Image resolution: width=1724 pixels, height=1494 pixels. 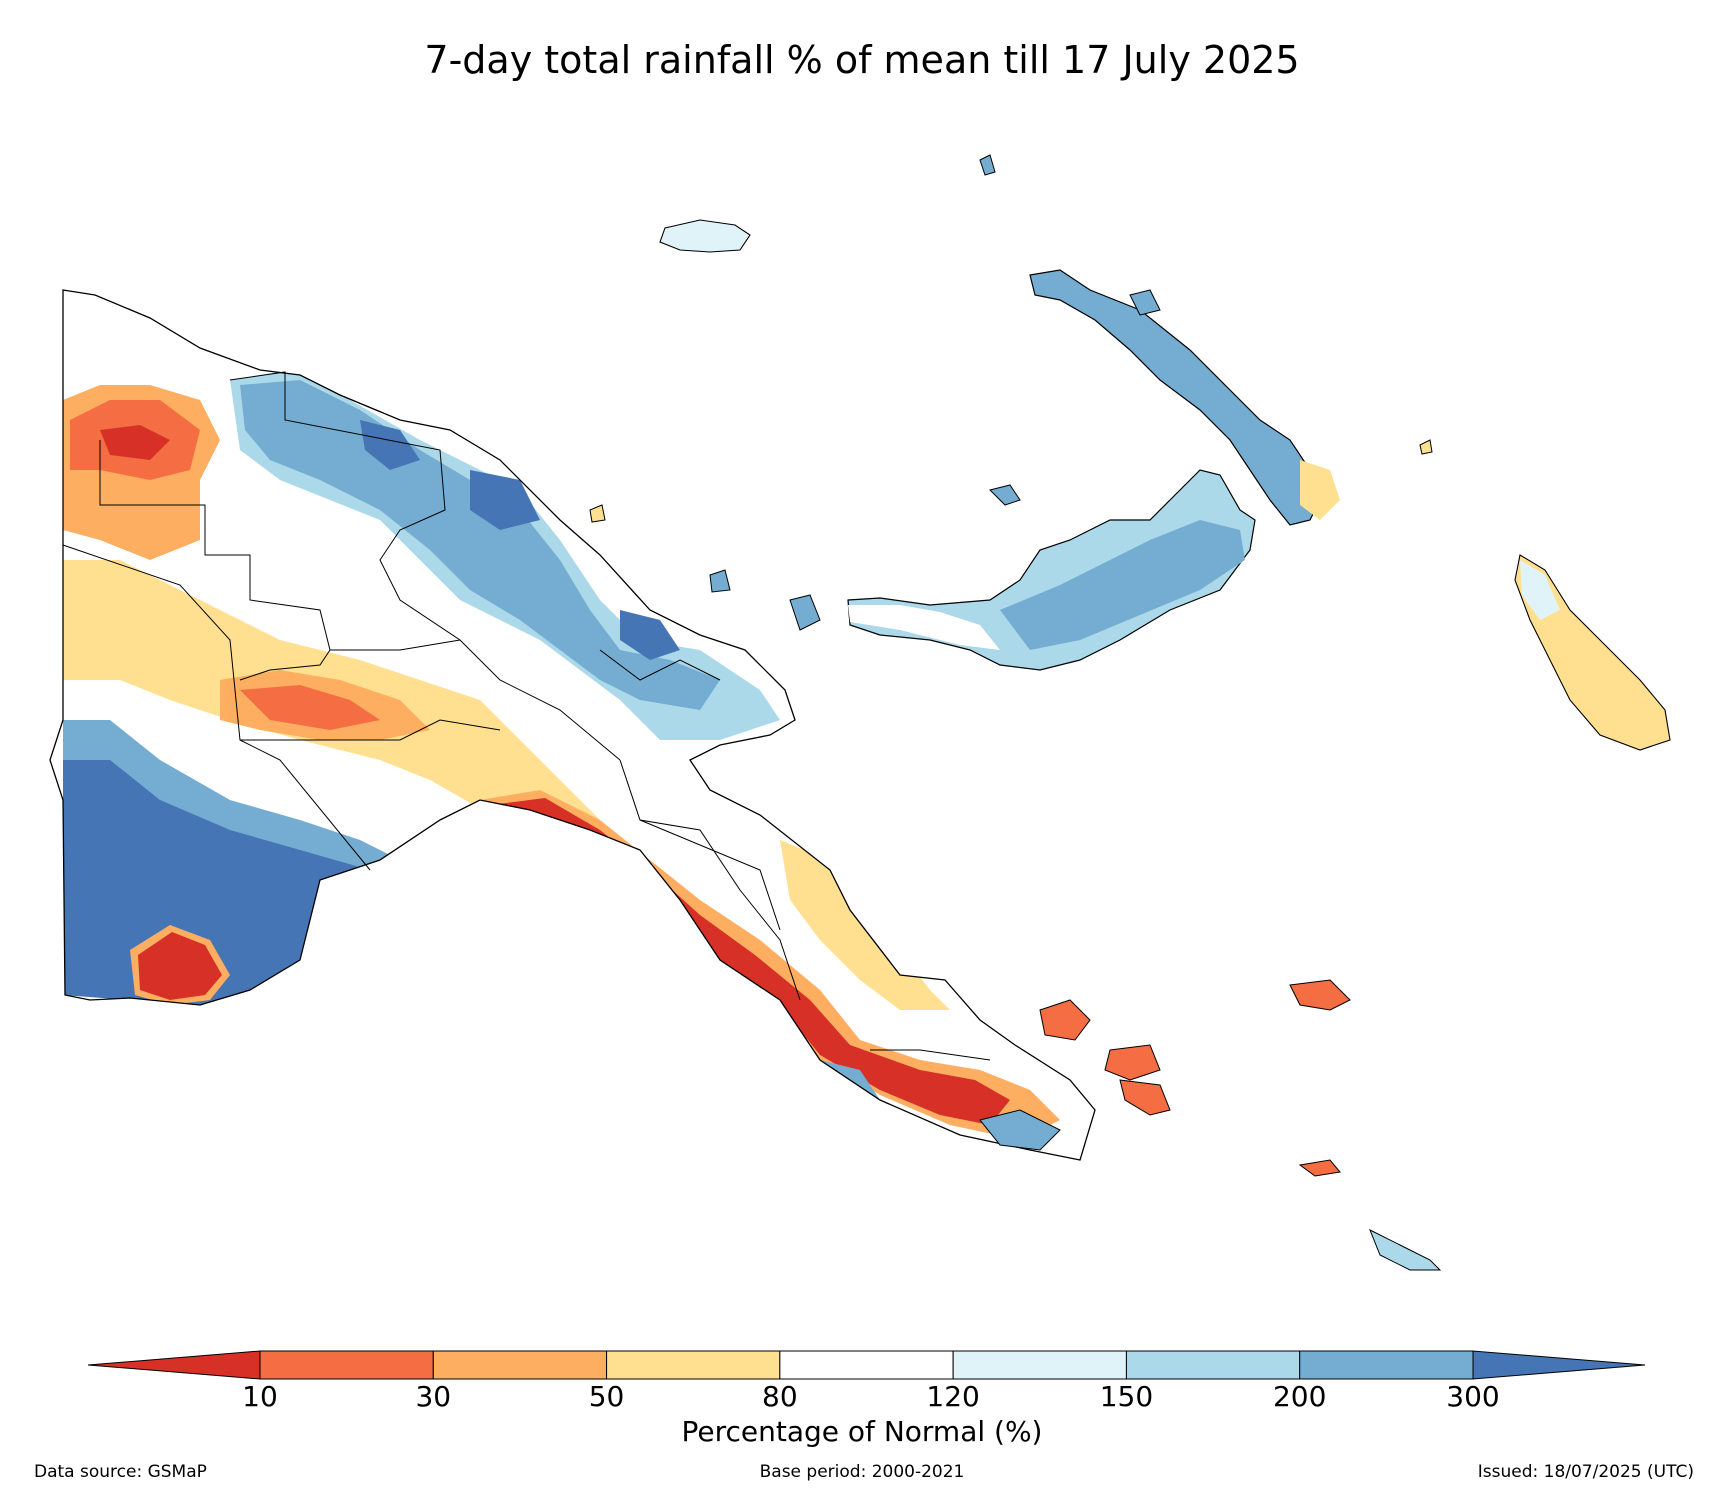 I want to click on colorbar-extend-low, so click(x=174, y=1365).